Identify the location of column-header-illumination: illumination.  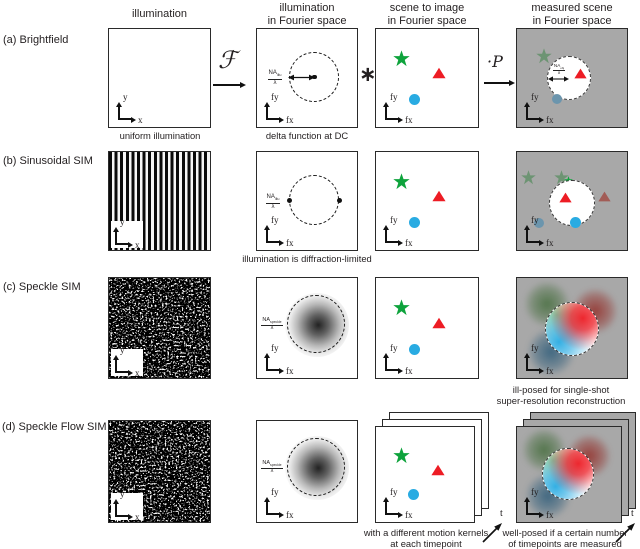
(159, 14).